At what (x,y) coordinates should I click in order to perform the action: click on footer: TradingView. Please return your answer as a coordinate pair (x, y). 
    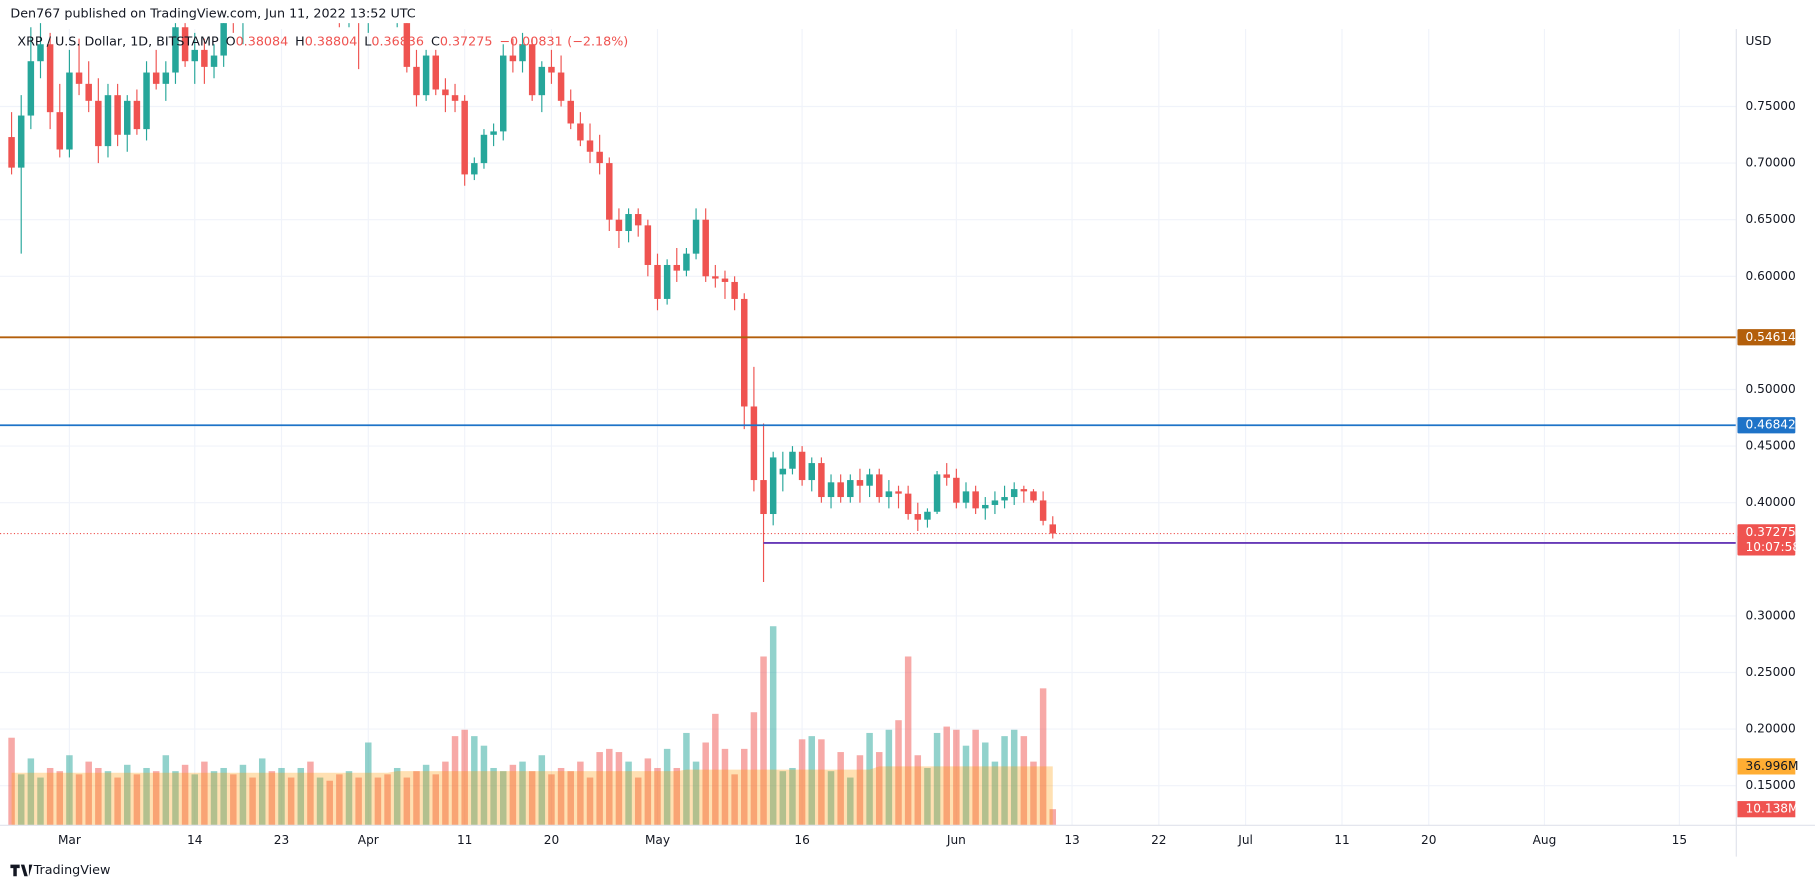
    Looking at the image, I should click on (72, 870).